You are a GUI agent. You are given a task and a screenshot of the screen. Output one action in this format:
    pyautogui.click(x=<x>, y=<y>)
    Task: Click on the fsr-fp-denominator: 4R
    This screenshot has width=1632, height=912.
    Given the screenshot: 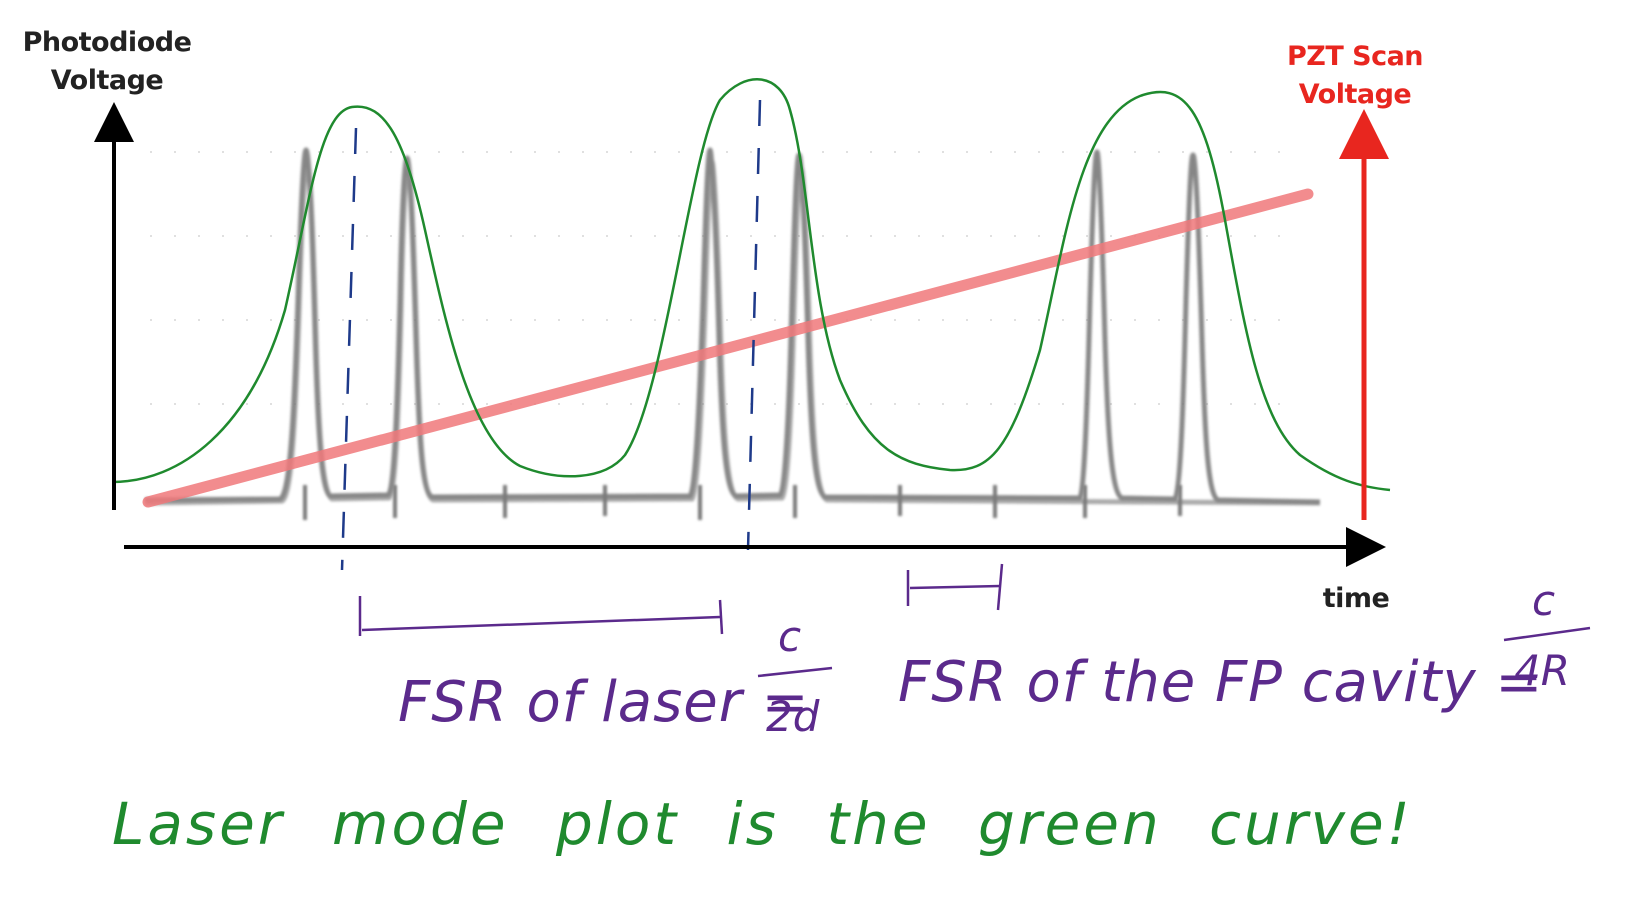 What is the action you would take?
    pyautogui.click(x=1542, y=670)
    